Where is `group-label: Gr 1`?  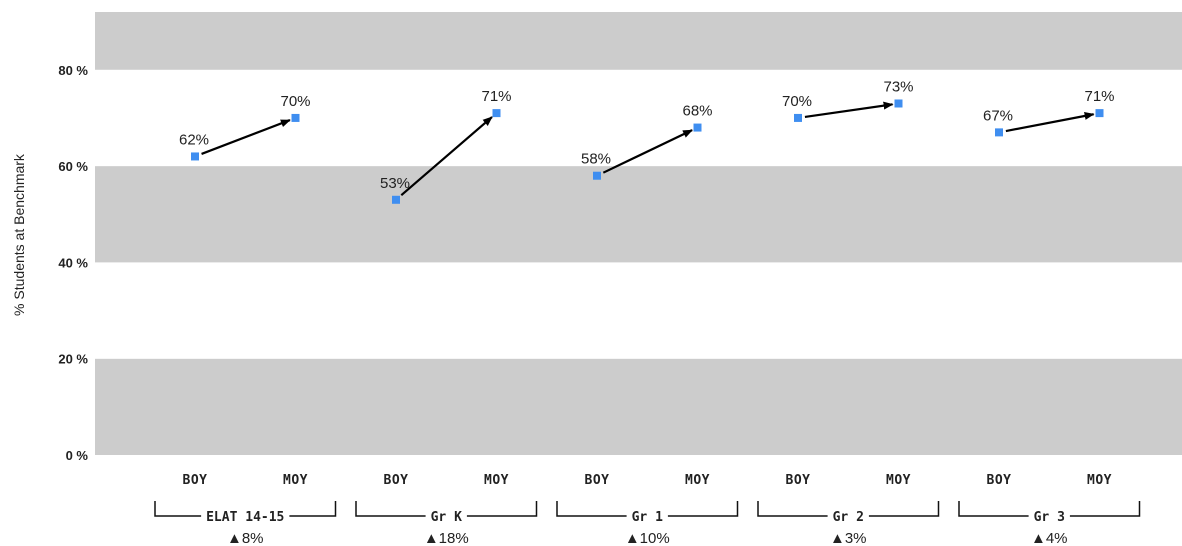
group-label: Gr 1 is located at coordinates (647, 517).